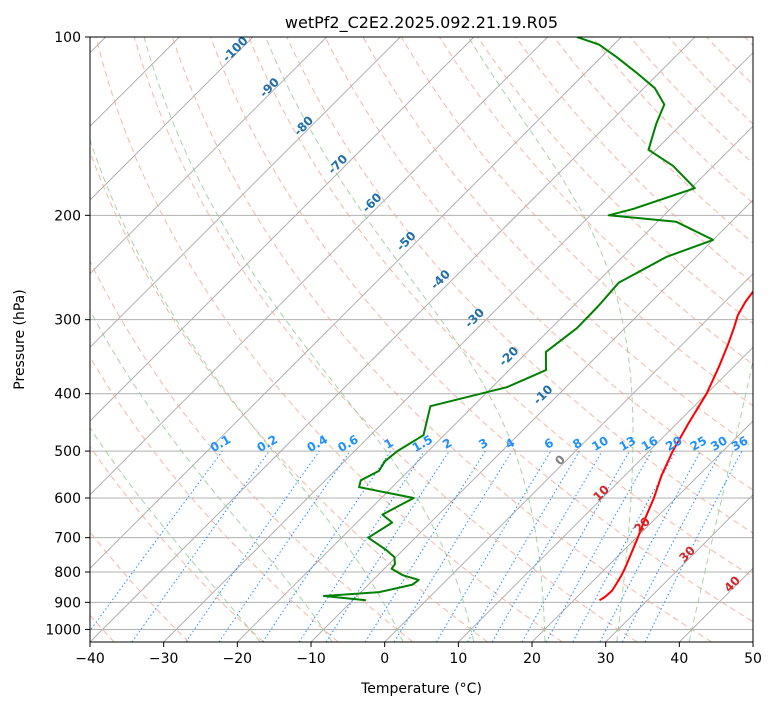 The width and height of the screenshot is (775, 712). I want to click on x-tick-label: 10, so click(458, 659).